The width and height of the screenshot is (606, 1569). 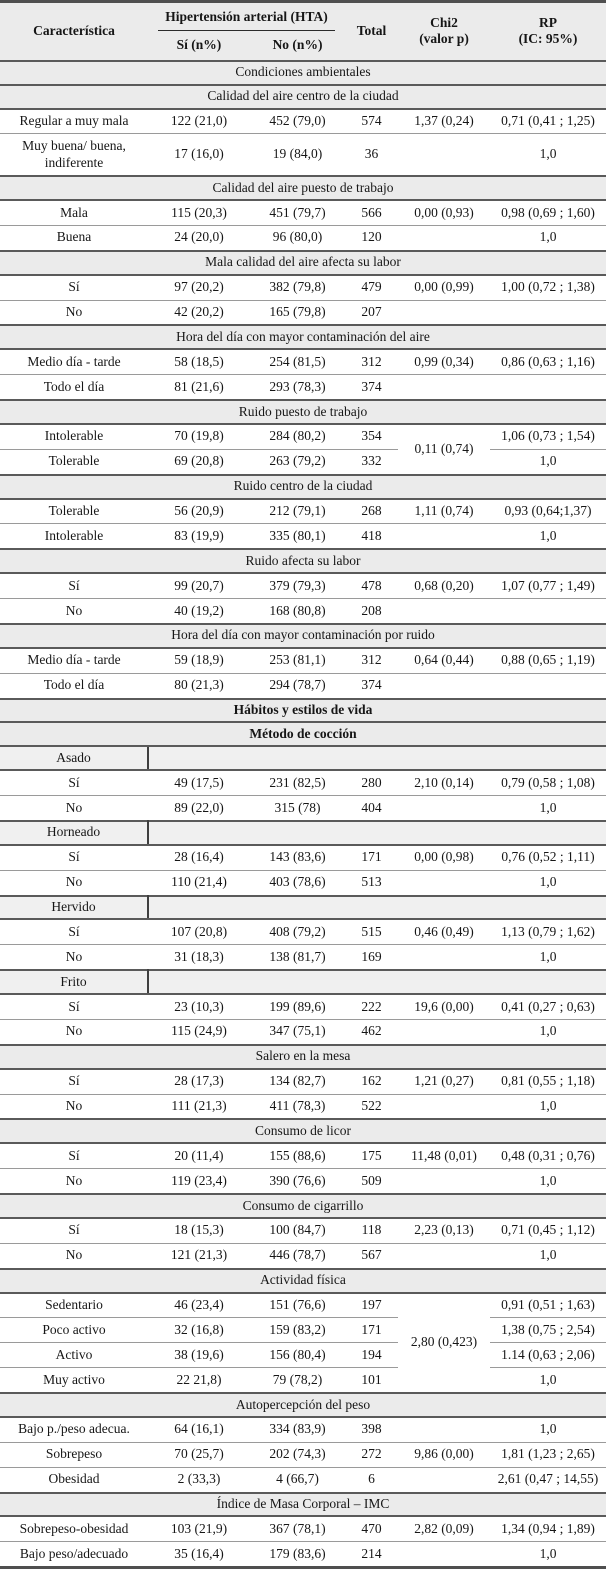 I want to click on hta-no-cell: 315 (78), so click(x=297, y=807).